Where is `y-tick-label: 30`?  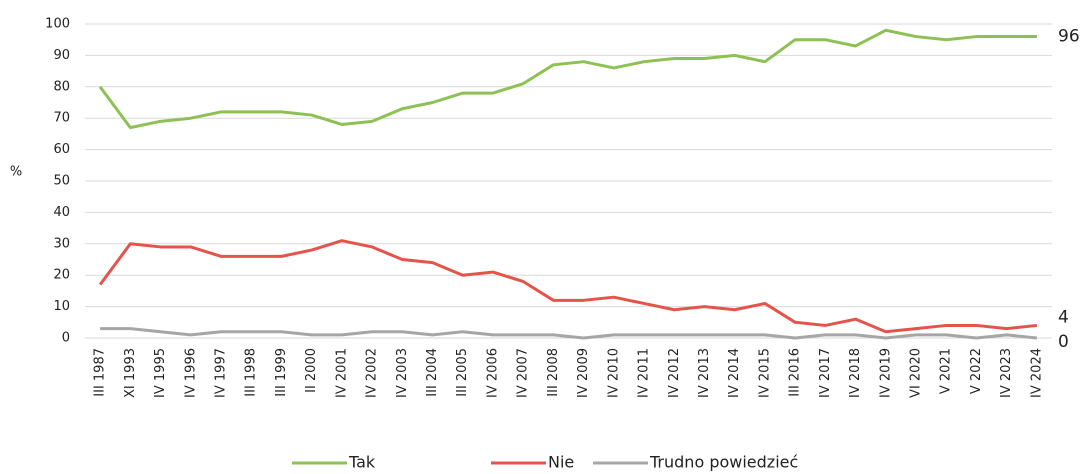
y-tick-label: 30 is located at coordinates (61, 243).